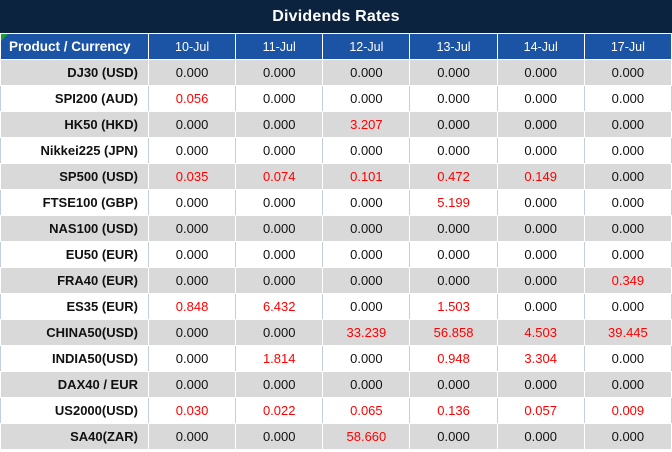  Describe the element at coordinates (74, 98) in the screenshot. I see `product-cell: SPI200 (AUD)` at that location.